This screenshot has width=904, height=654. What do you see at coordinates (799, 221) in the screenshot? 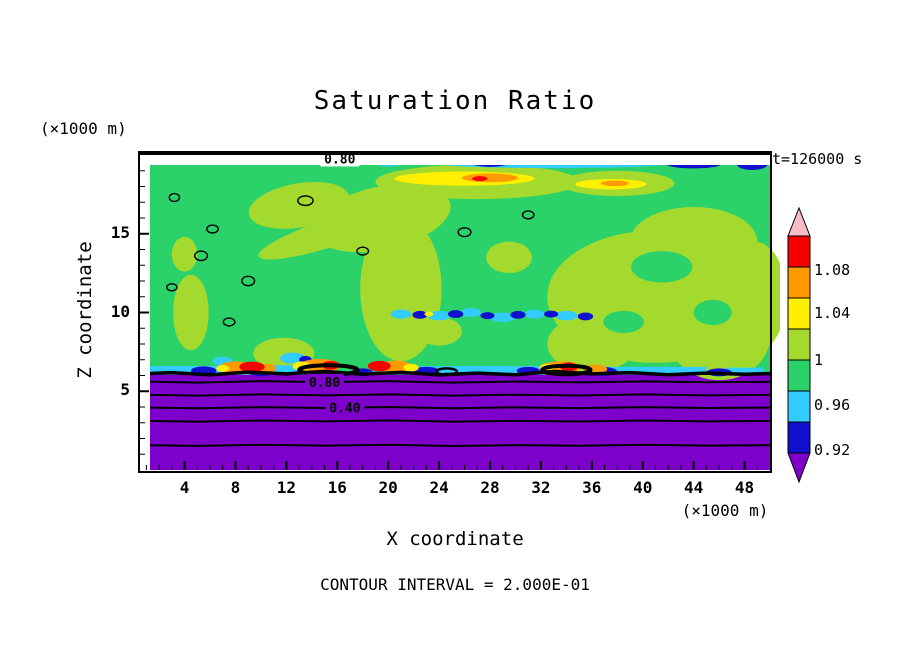
I see `colorbar-arrow-up` at bounding box center [799, 221].